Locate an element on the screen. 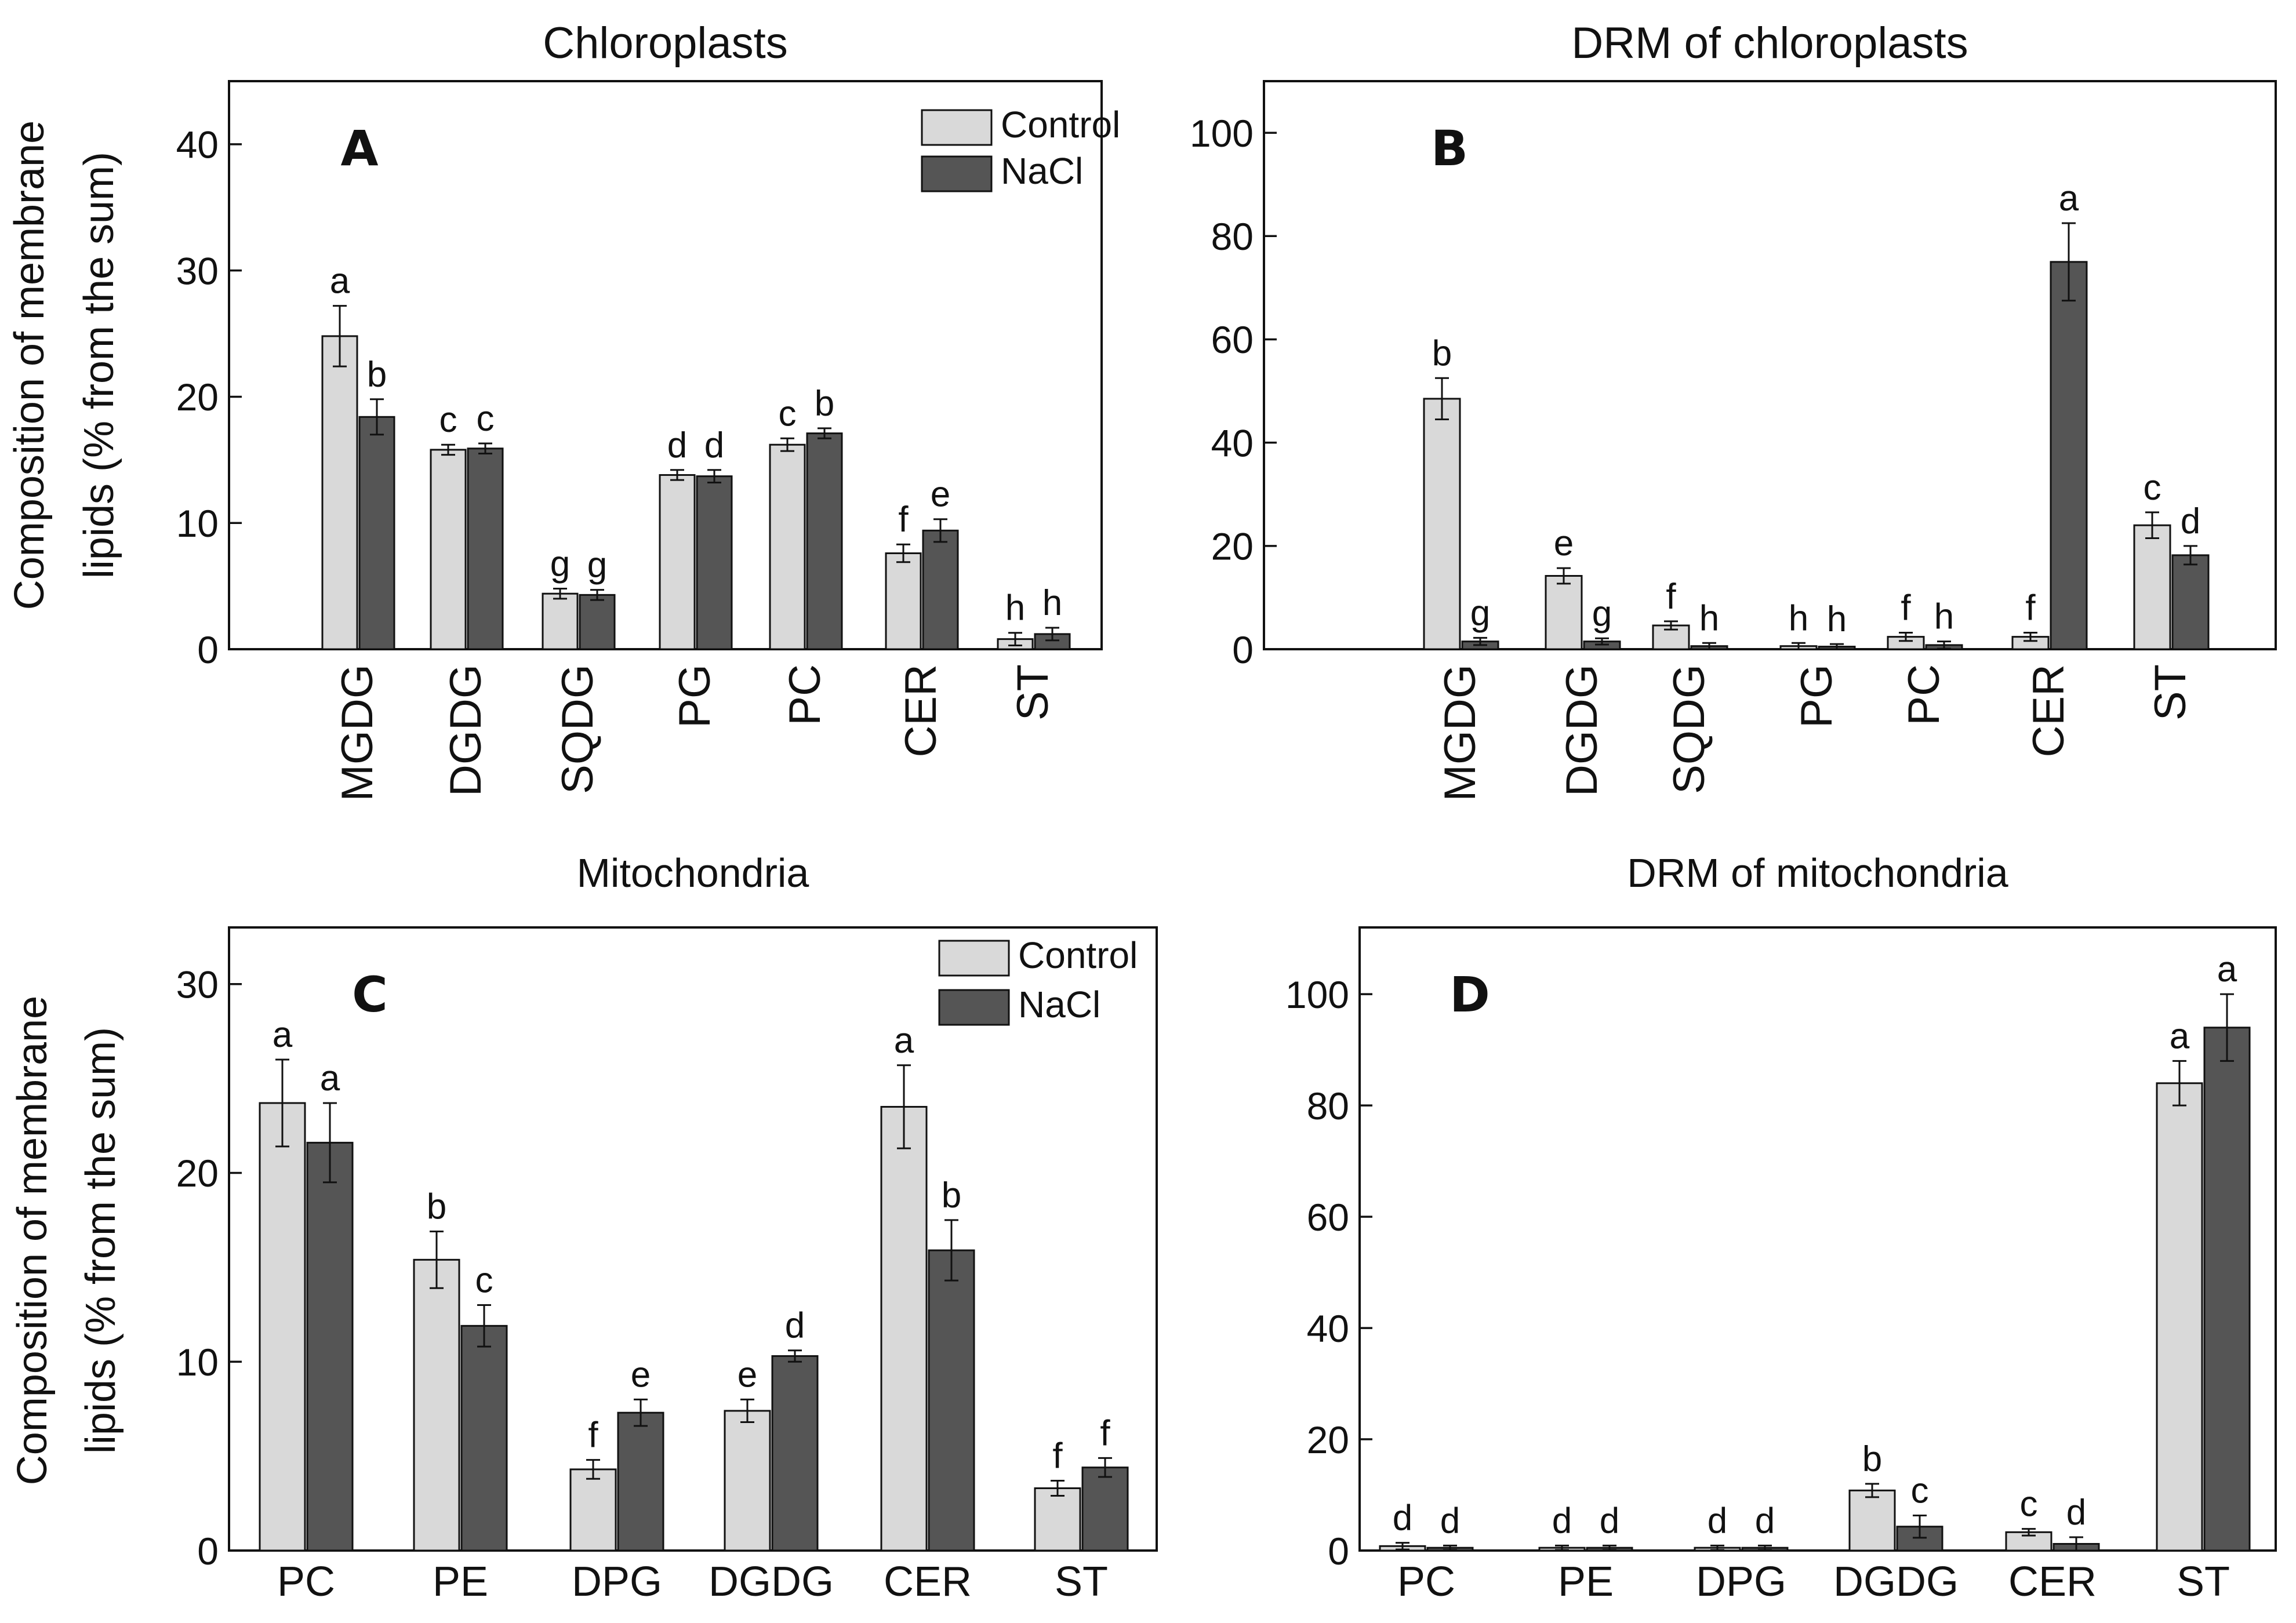 This screenshot has height=1623, width=2296. panel-letter: B is located at coordinates (1449, 148).